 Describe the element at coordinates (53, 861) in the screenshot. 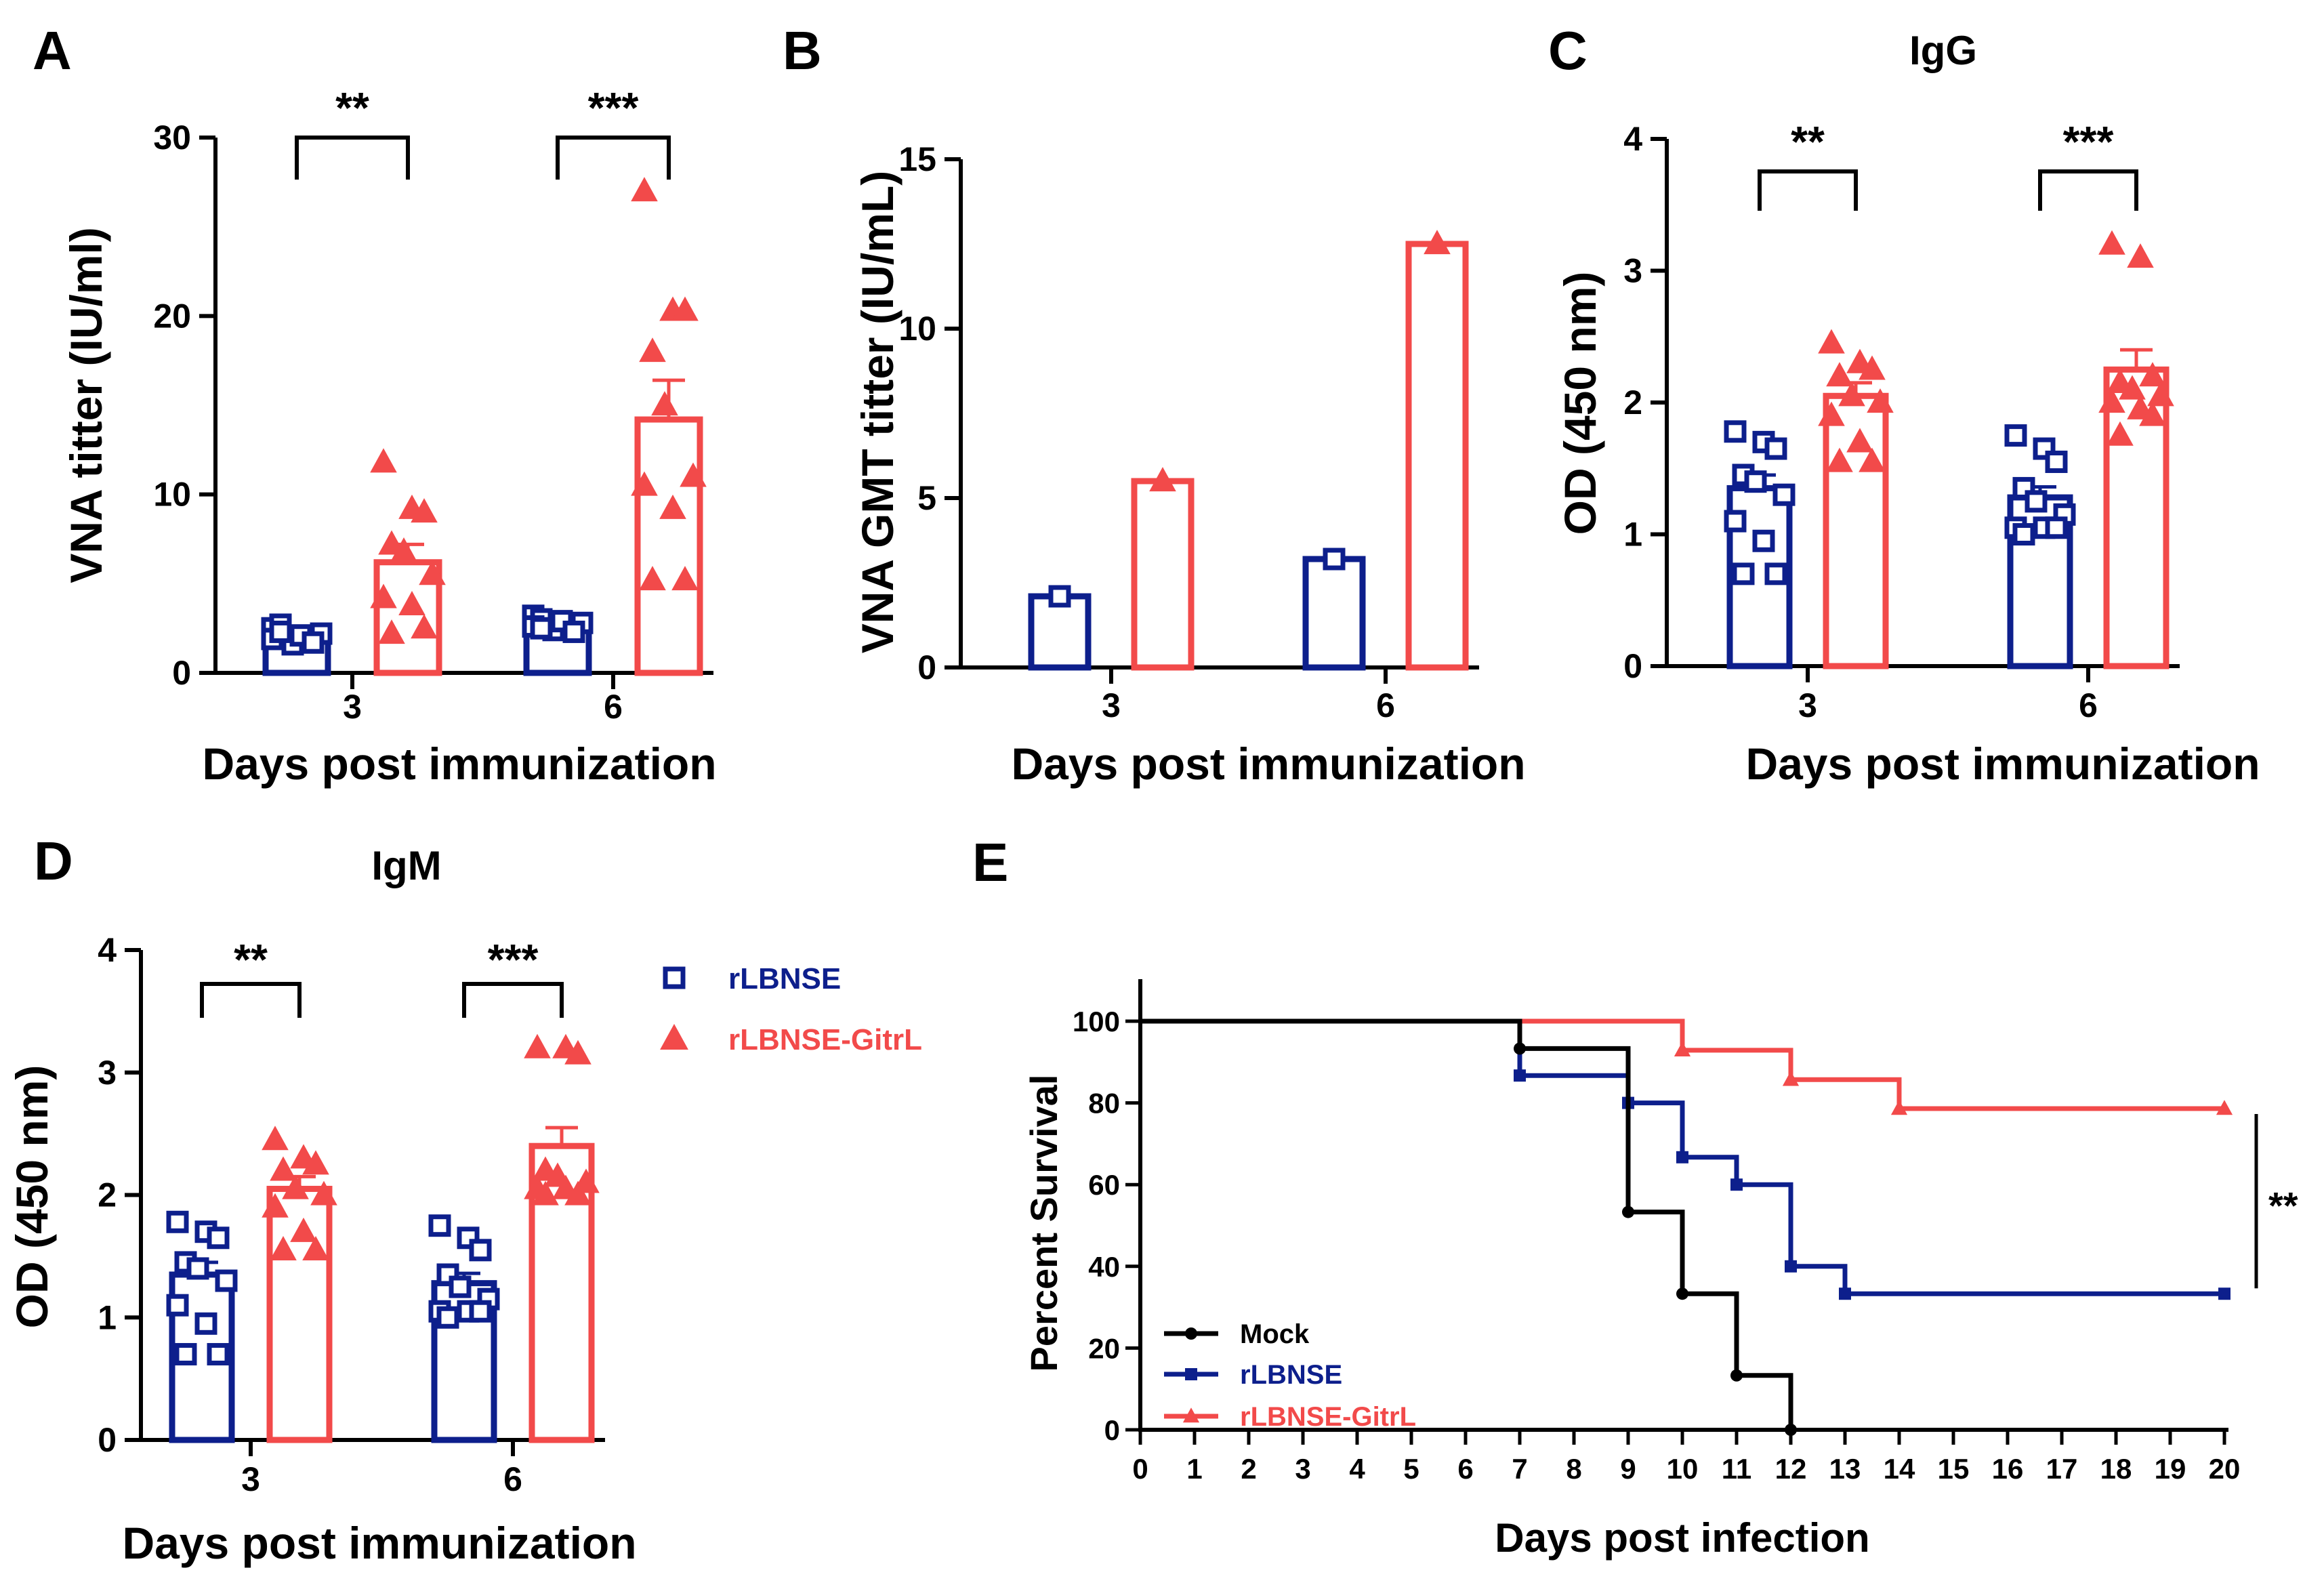

I see `panel-label: D` at that location.